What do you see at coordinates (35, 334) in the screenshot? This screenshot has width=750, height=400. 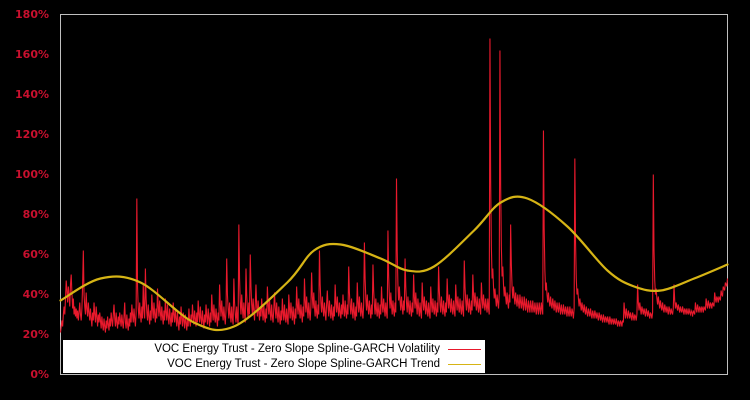 I see `y-tick-label: 20%` at bounding box center [35, 334].